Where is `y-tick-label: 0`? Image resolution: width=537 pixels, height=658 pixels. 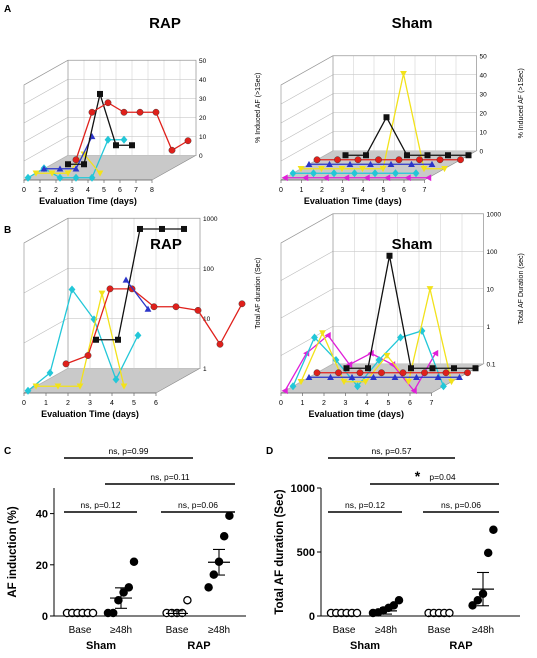 y-tick-label: 0 is located at coordinates (45, 617).